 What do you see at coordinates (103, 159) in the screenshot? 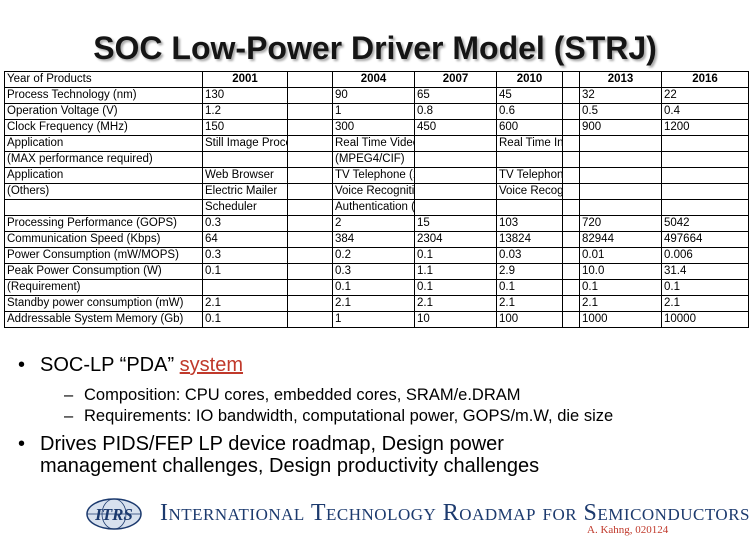
I see `table-cell: (MAX performance required)` at bounding box center [103, 159].